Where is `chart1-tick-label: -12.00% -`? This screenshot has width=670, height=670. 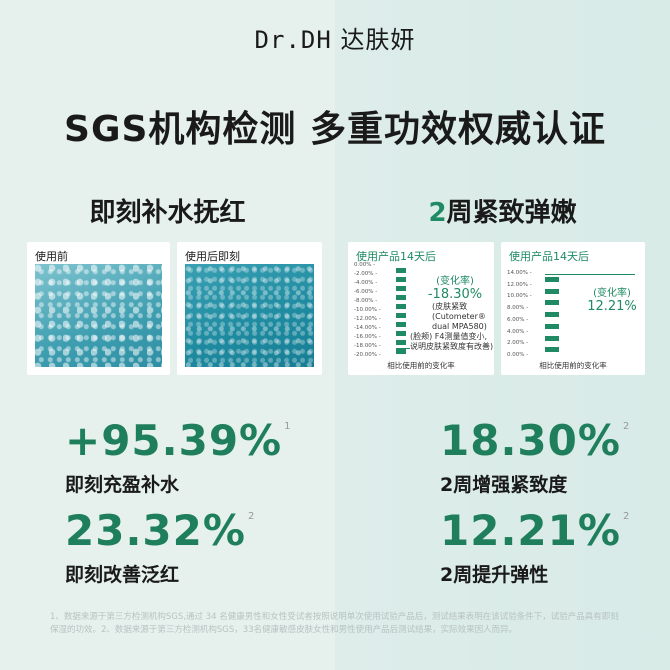
chart1-tick-label: -12.00% - is located at coordinates (367, 319).